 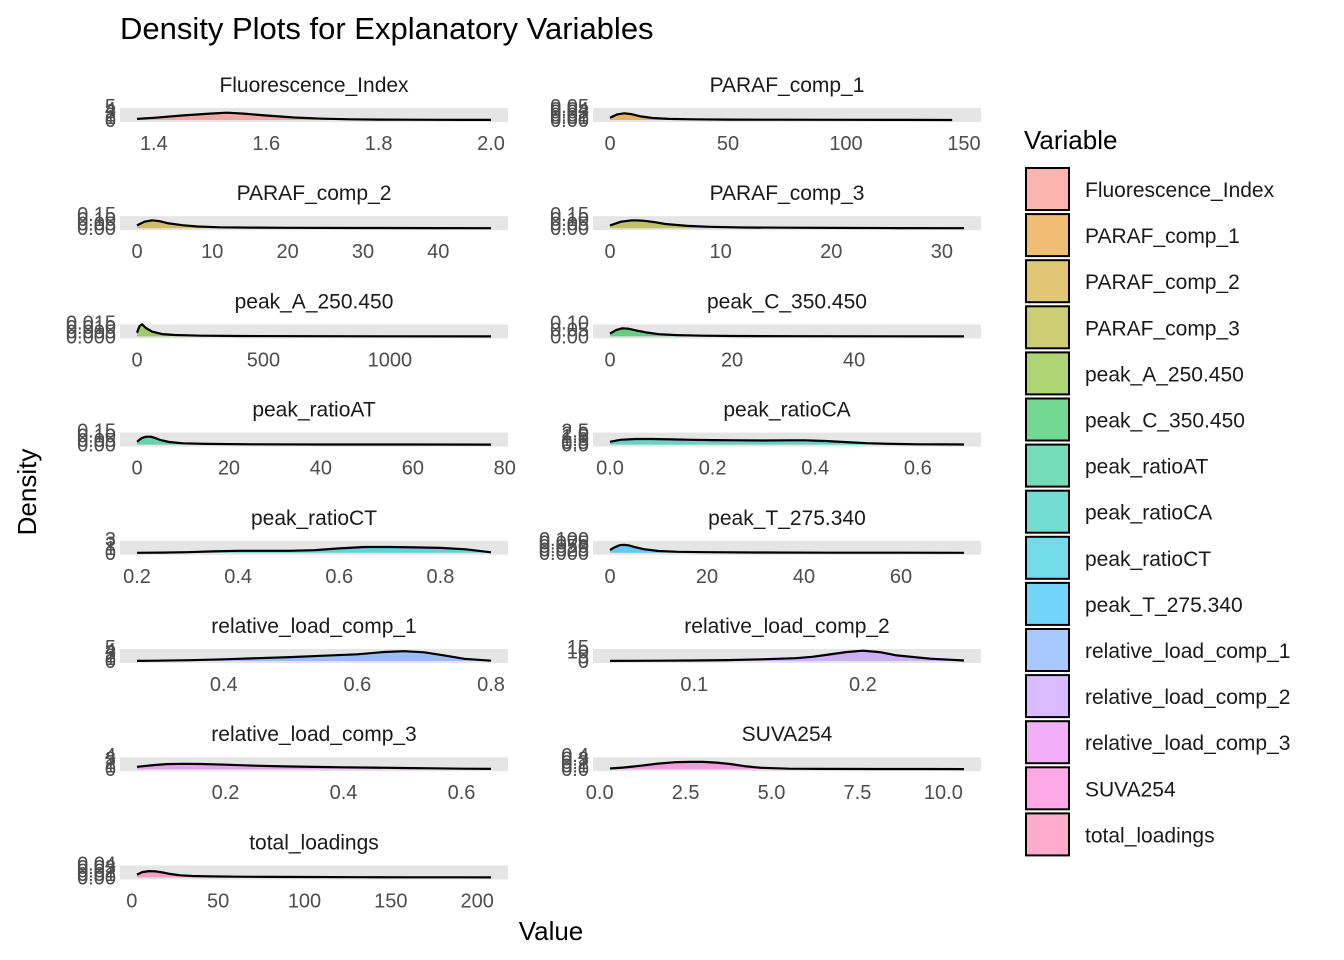 What do you see at coordinates (569, 215) in the screenshot?
I see `y-tick-label: 0.15` at bounding box center [569, 215].